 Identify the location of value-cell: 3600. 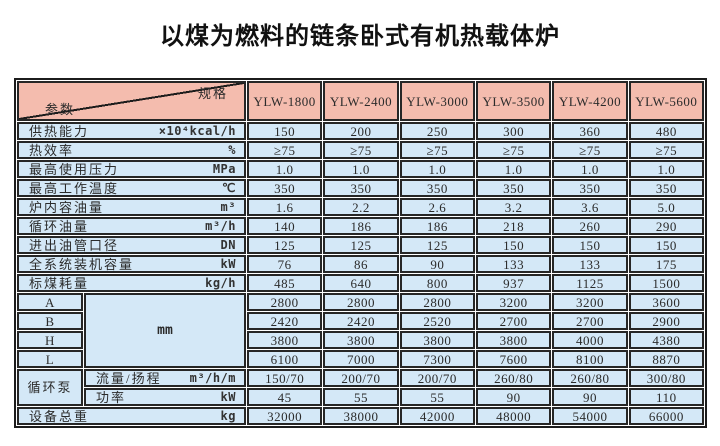
(666, 302).